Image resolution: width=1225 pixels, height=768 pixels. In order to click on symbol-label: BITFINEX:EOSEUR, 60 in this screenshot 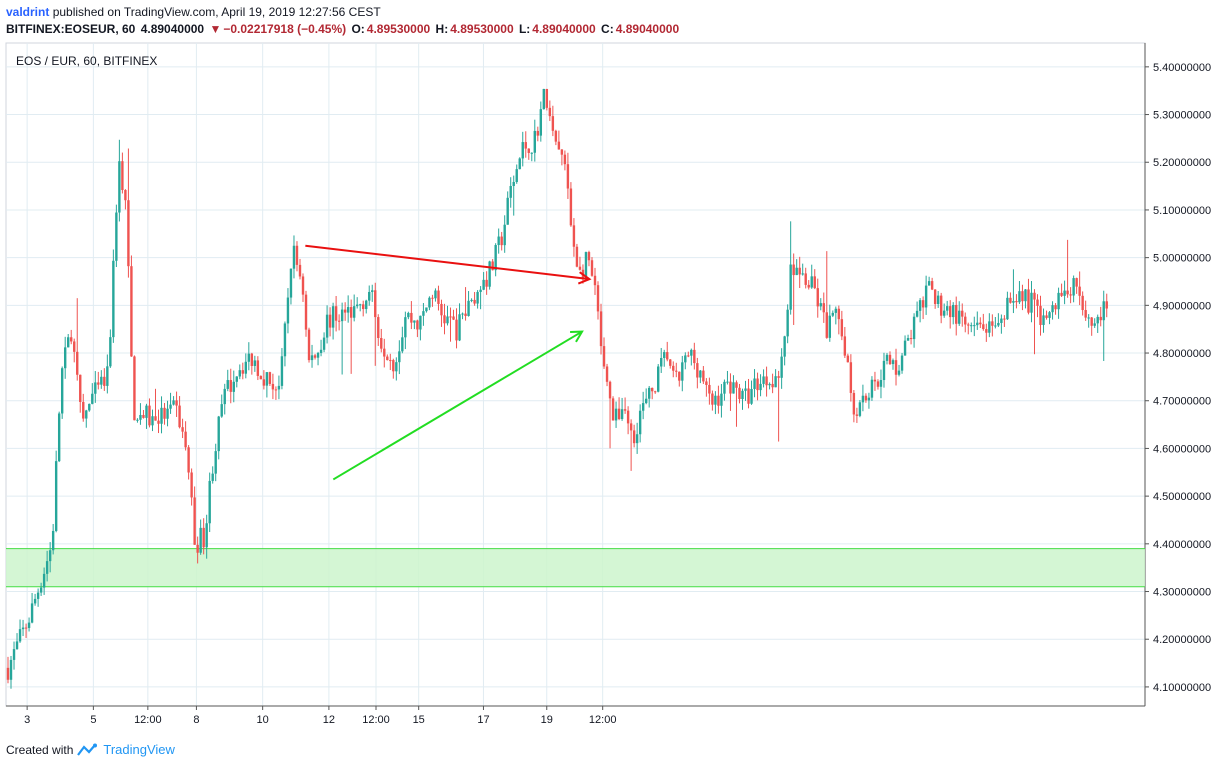, I will do `click(71, 29)`.